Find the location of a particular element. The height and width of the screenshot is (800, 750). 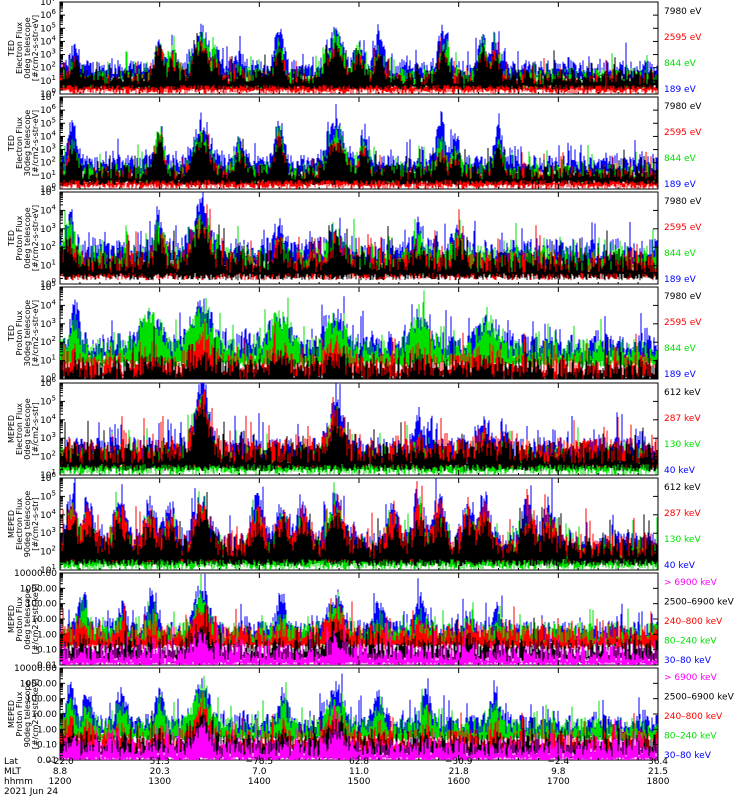

x-row-label: hhmm is located at coordinates (18, 782).